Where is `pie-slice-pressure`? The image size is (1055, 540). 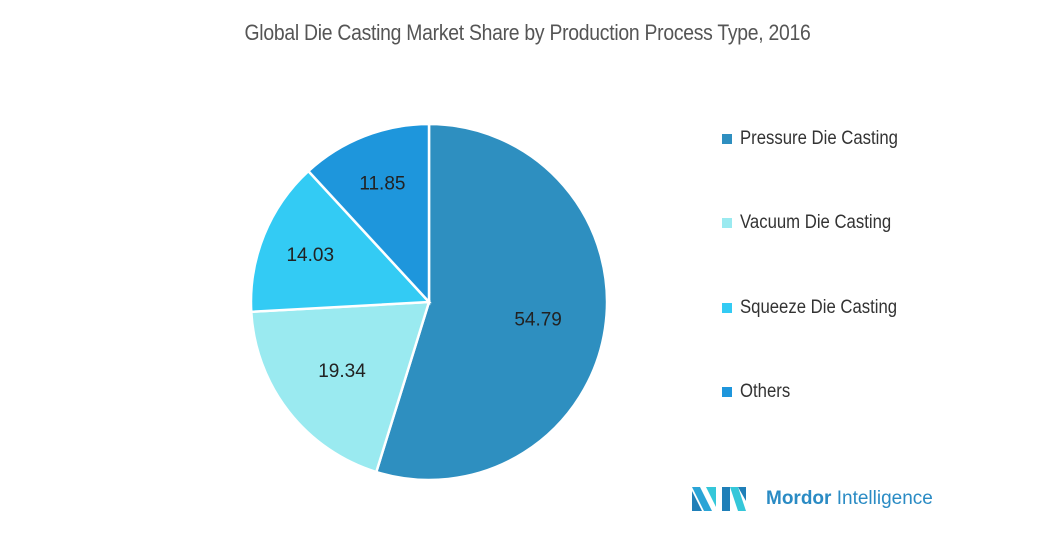
pie-slice-pressure is located at coordinates (491, 302).